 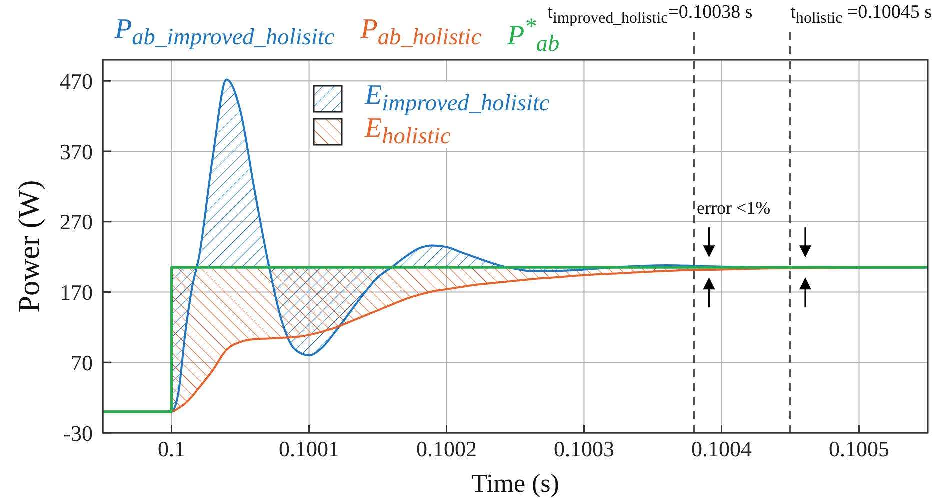 What do you see at coordinates (734, 208) in the screenshot?
I see `annotation: error <1%` at bounding box center [734, 208].